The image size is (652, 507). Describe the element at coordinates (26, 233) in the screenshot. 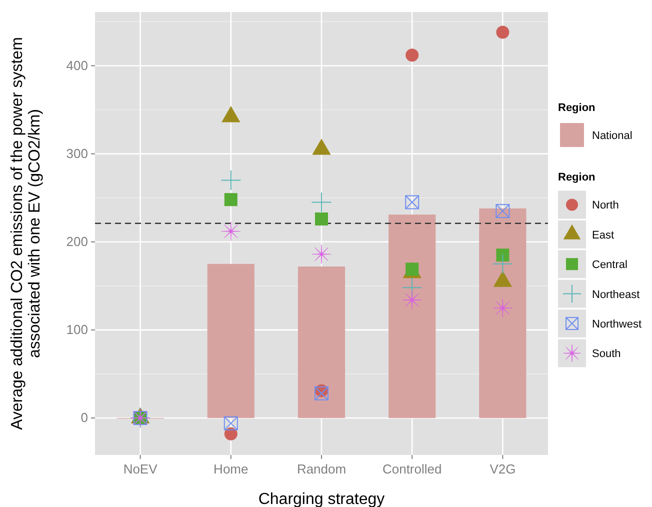

I see `y-axis-title: Average additional CO2 emissions of the power system associated with one EV (gCO2/km)` at that location.